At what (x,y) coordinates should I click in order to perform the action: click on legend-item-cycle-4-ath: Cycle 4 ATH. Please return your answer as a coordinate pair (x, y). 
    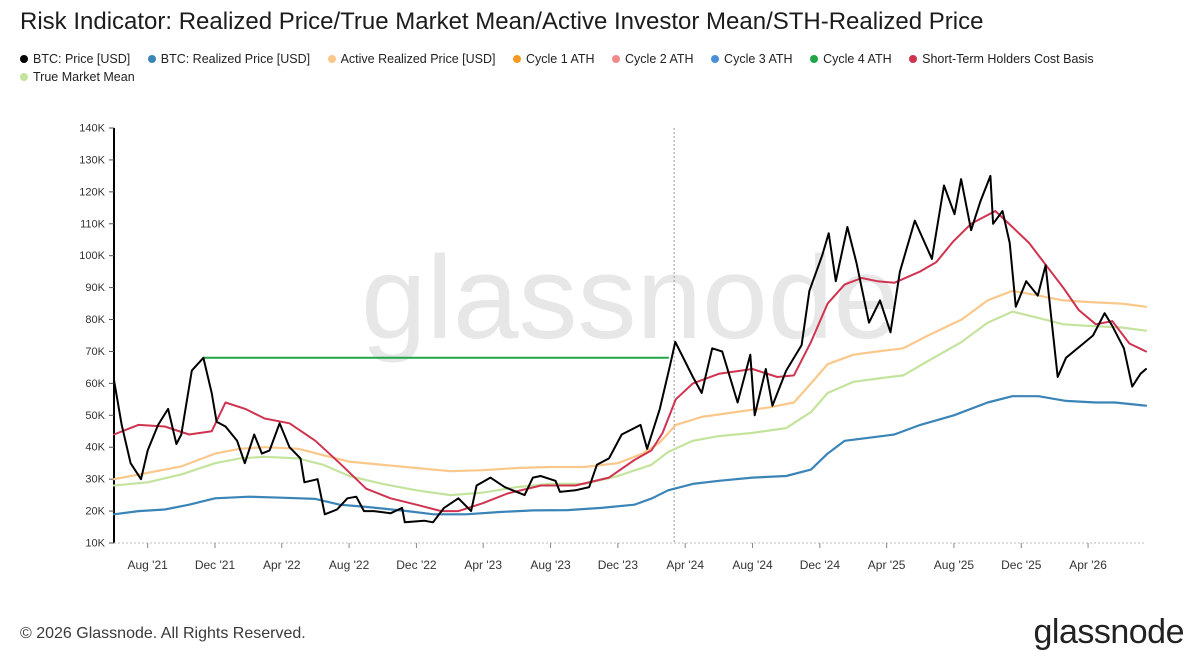
    Looking at the image, I should click on (851, 59).